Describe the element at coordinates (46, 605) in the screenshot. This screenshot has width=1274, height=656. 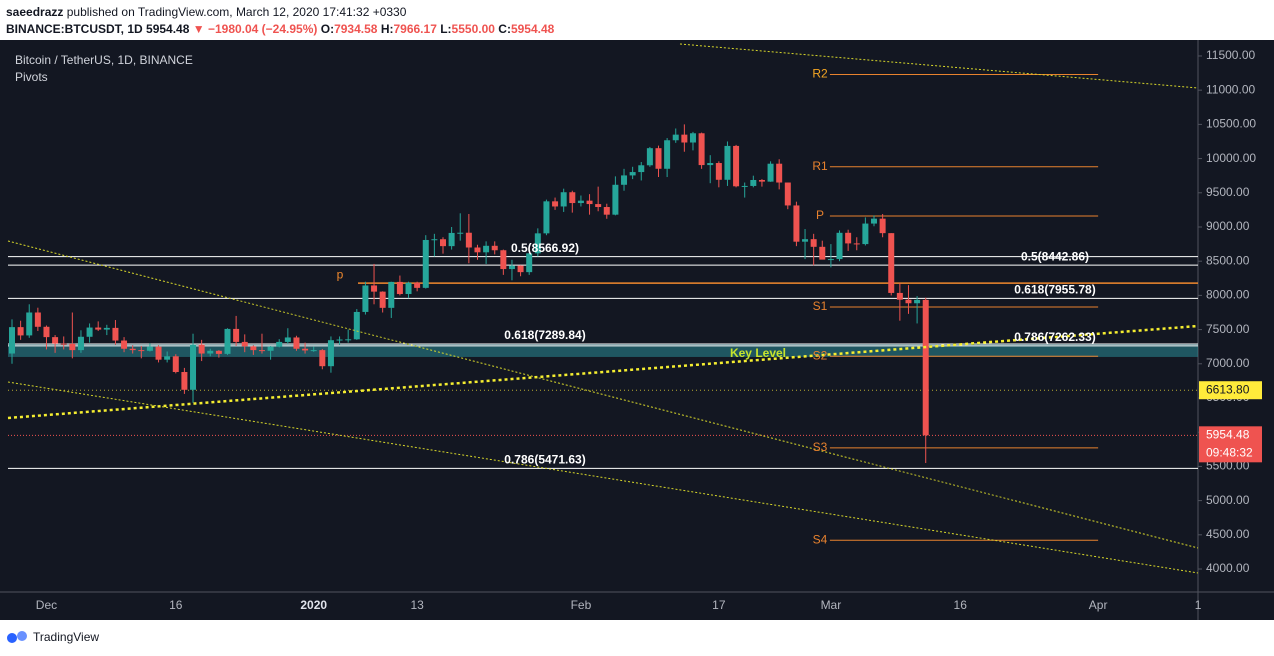
I see `x-tick-label: Dec` at that location.